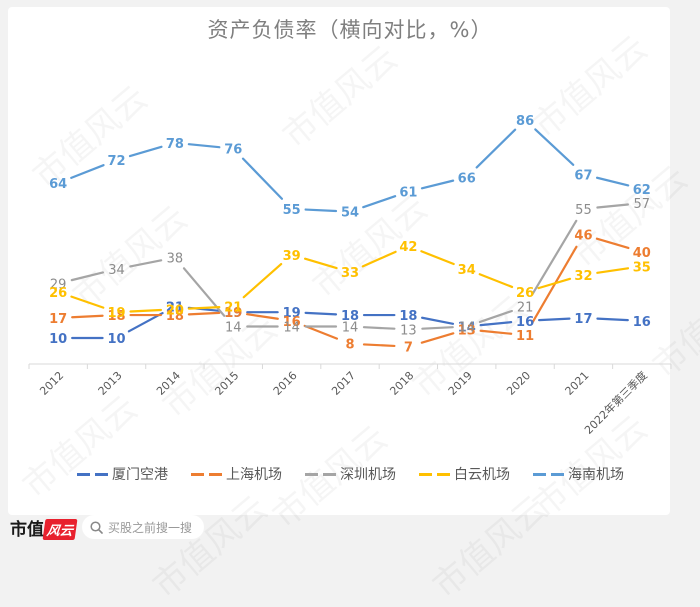 This screenshot has height=607, width=700. I want to click on scrollbar-area, so click(686, 275).